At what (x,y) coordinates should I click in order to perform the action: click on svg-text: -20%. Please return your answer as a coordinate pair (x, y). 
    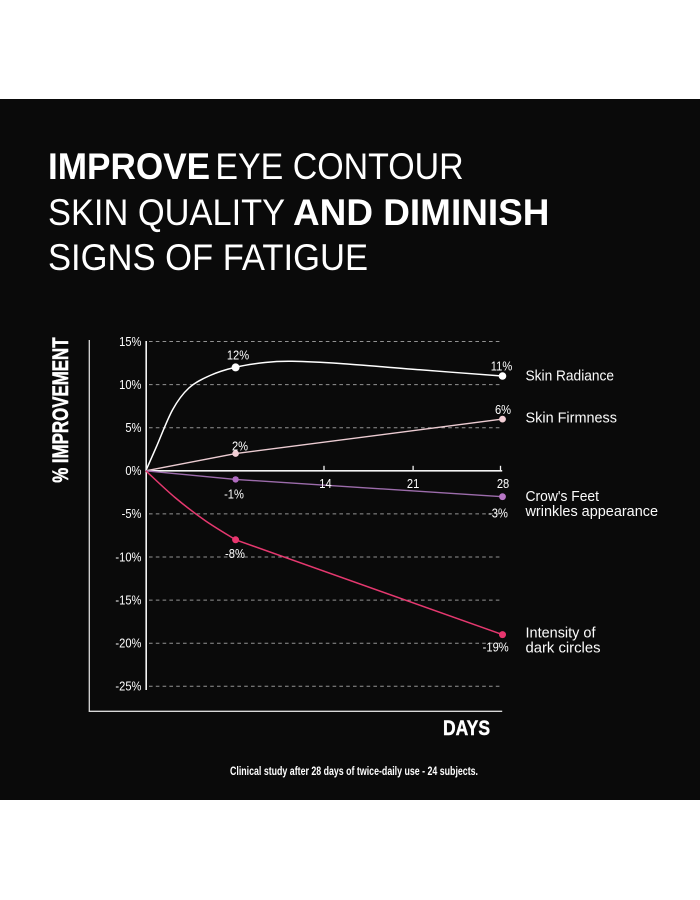
    Looking at the image, I should click on (128, 643).